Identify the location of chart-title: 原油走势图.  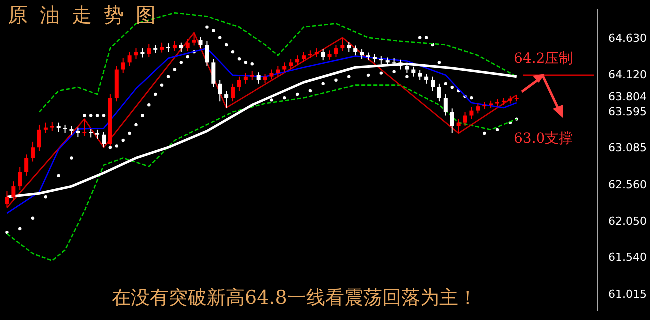
(88, 15).